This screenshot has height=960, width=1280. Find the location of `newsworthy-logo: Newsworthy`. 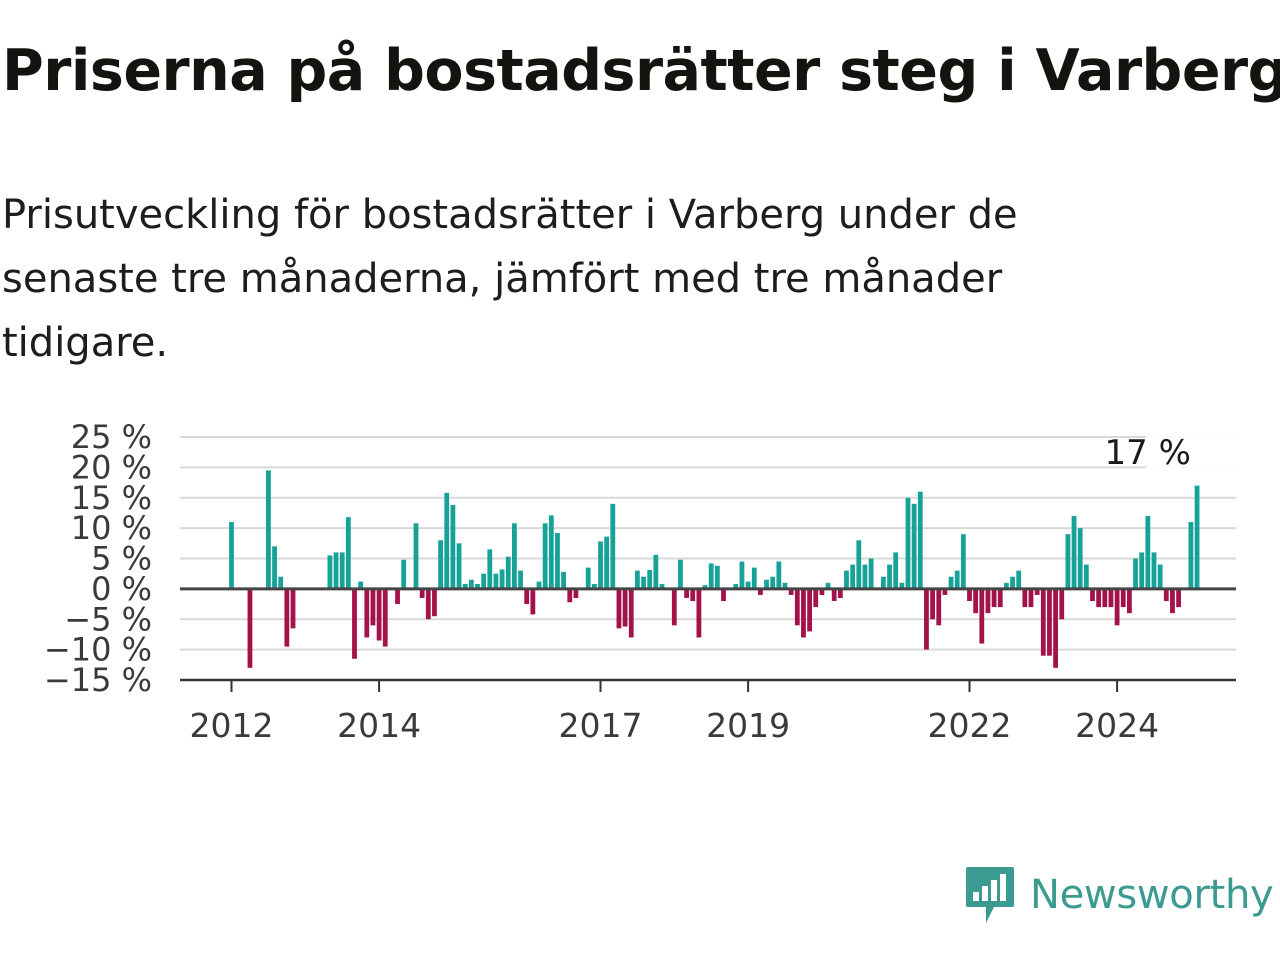

newsworthy-logo: Newsworthy is located at coordinates (1119, 895).